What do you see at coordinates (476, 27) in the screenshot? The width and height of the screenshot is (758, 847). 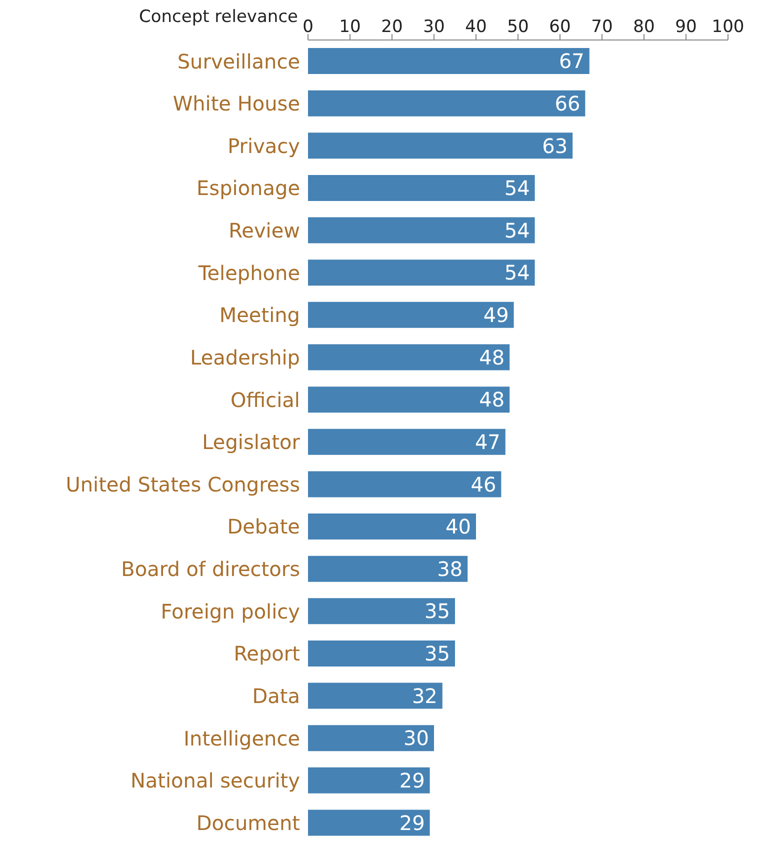 I see `x-tick-label: 40` at bounding box center [476, 27].